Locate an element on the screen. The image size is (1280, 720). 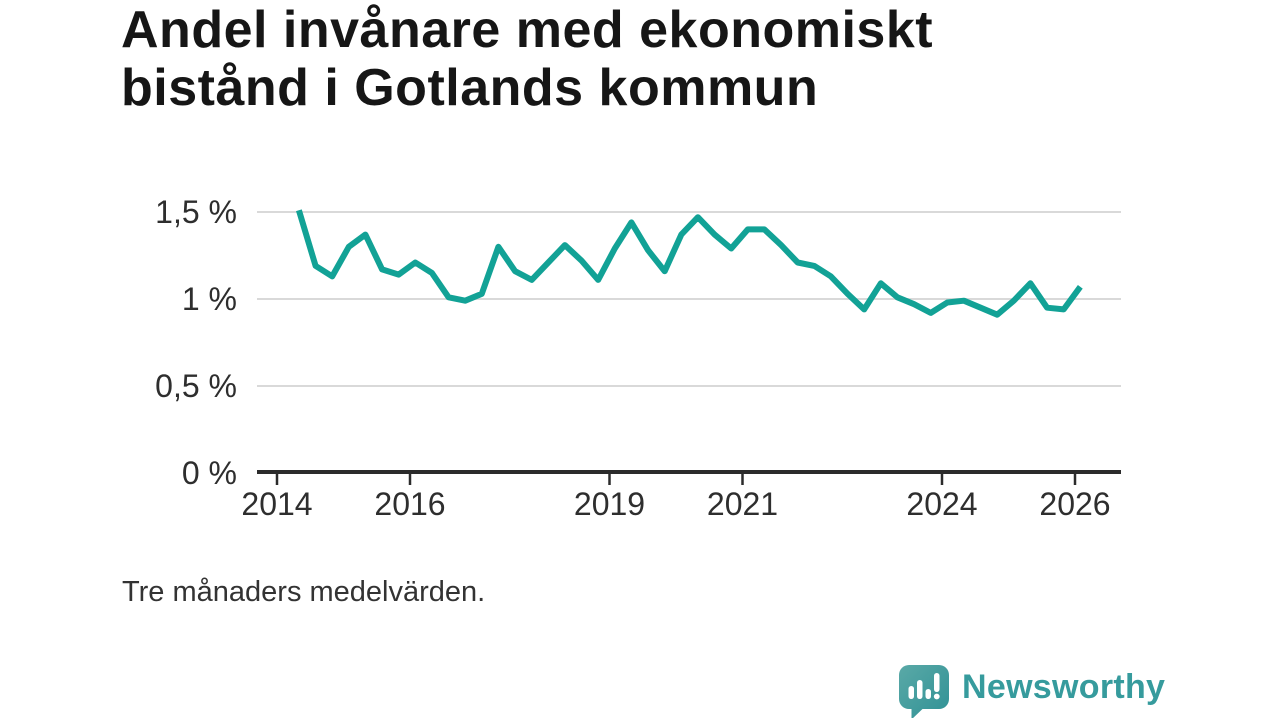
newsworthy-speech-bubble-icon is located at coordinates (924, 691).